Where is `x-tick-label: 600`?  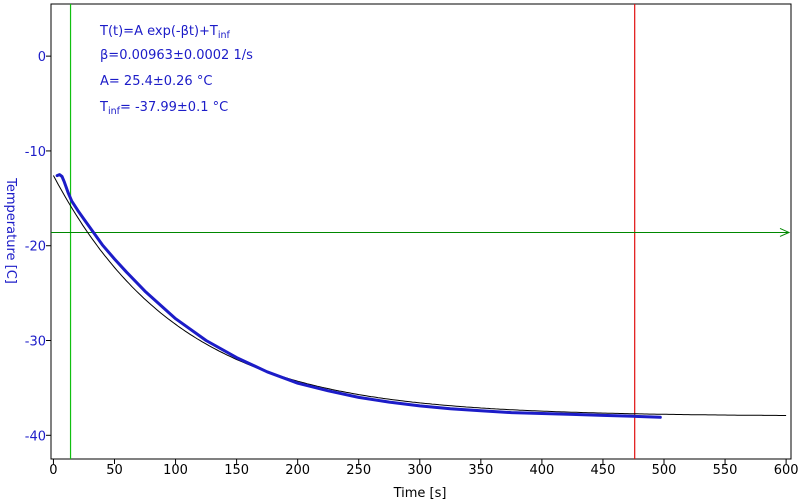 x-tick-label: 600 is located at coordinates (786, 470).